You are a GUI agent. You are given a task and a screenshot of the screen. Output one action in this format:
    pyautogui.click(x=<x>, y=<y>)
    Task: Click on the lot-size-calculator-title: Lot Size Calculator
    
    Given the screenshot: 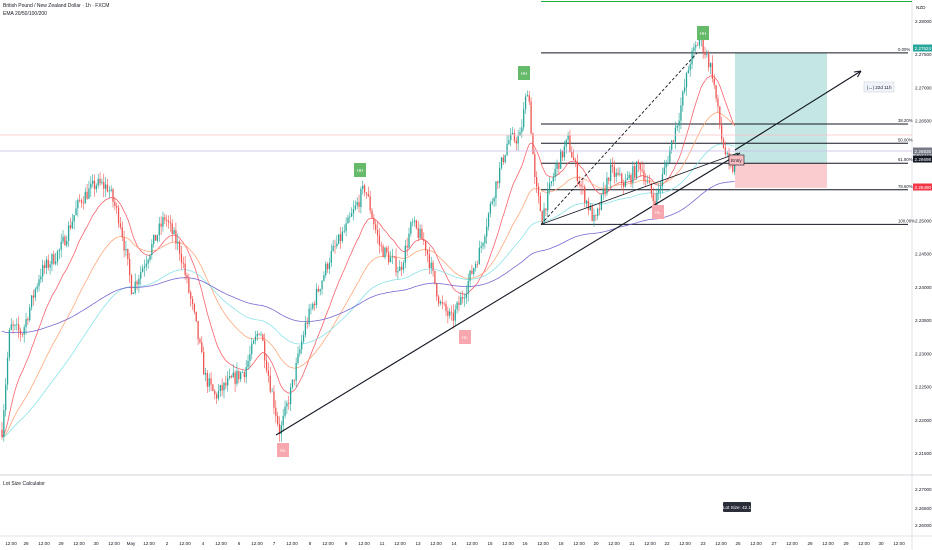 What is the action you would take?
    pyautogui.click(x=24, y=484)
    